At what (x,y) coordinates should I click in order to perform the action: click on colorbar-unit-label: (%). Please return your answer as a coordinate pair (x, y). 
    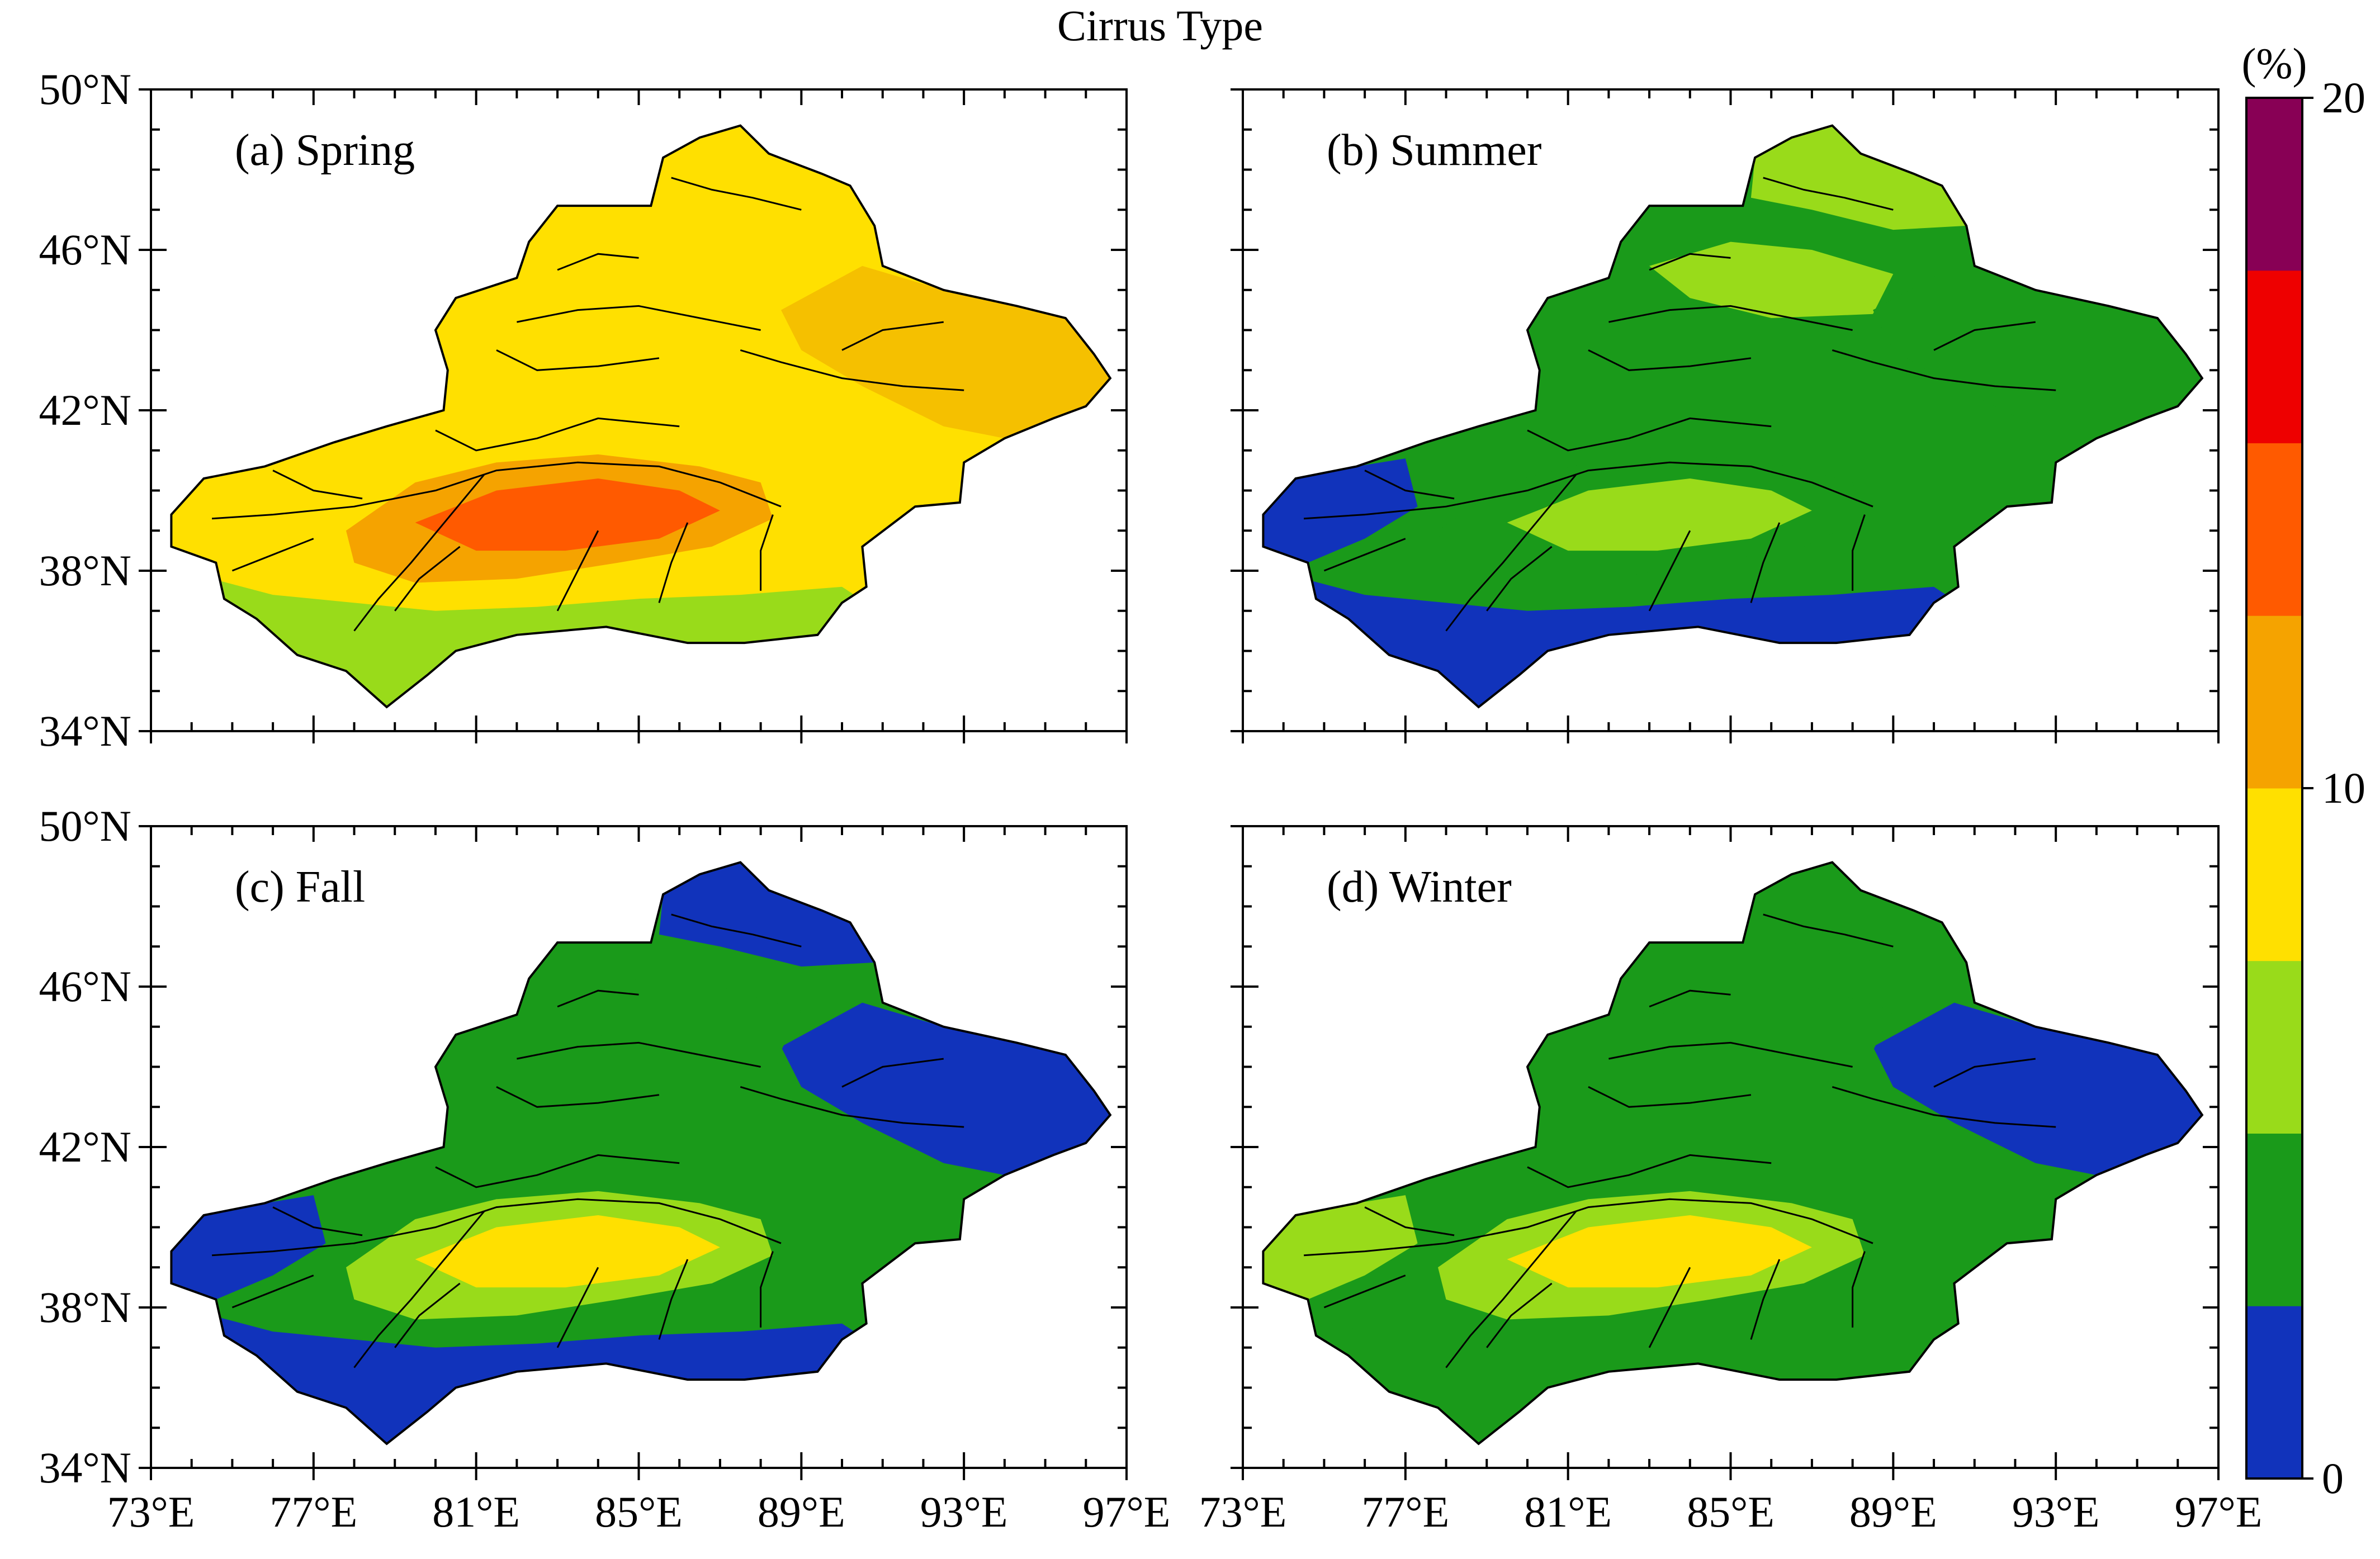
    Looking at the image, I should click on (2274, 63).